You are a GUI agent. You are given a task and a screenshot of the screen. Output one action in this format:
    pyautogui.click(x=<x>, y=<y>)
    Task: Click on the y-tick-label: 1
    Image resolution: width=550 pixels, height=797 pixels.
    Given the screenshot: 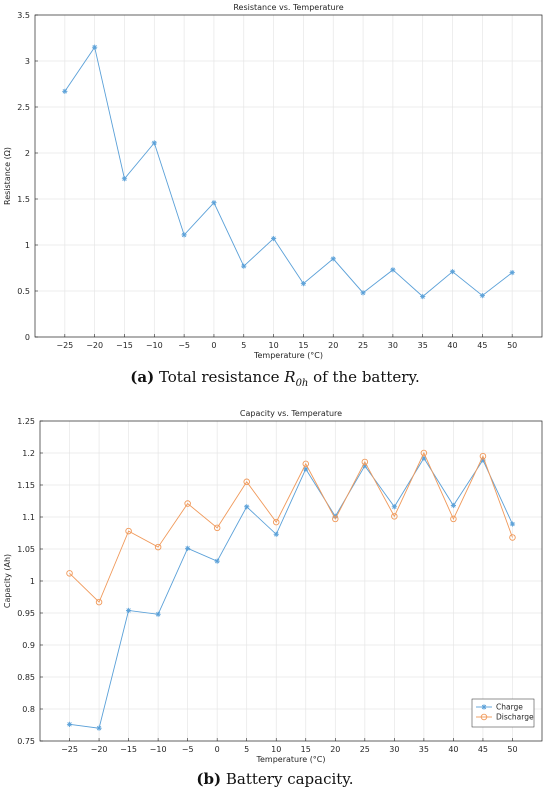 What is the action you would take?
    pyautogui.click(x=27, y=245)
    